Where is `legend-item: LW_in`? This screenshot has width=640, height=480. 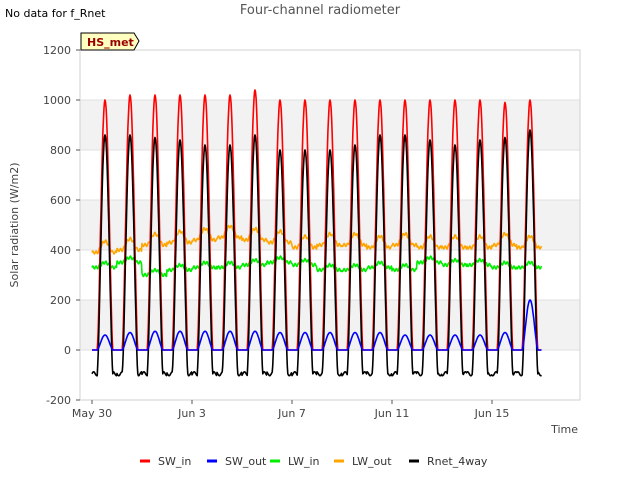 legend-item: LW_in is located at coordinates (295, 461).